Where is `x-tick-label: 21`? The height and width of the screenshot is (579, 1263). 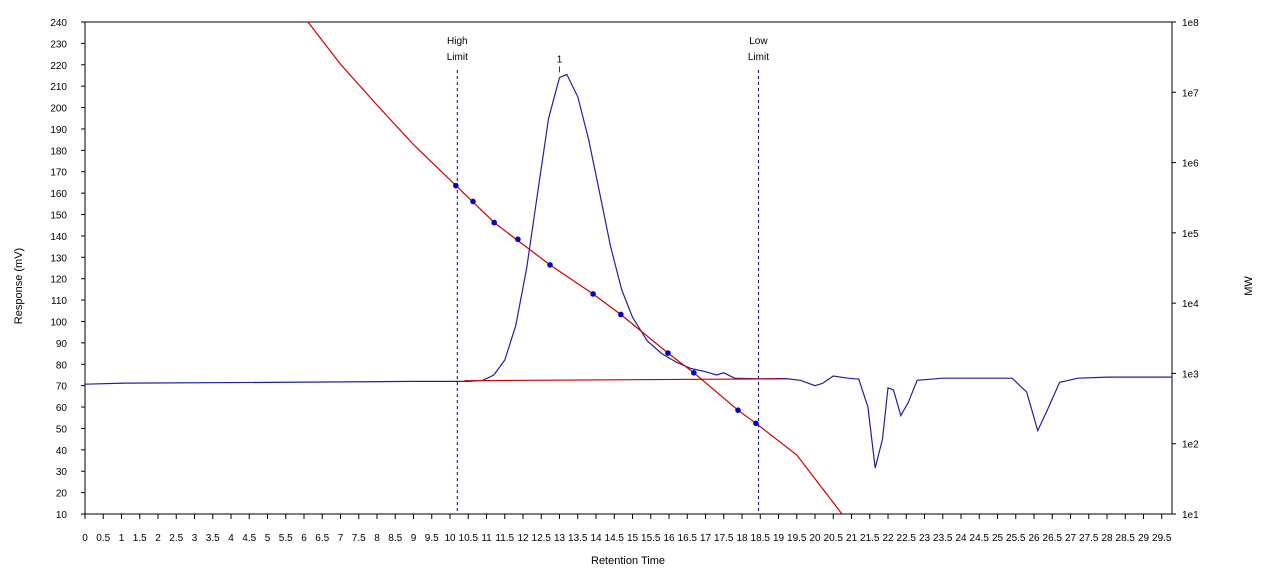 x-tick-label: 21 is located at coordinates (852, 538).